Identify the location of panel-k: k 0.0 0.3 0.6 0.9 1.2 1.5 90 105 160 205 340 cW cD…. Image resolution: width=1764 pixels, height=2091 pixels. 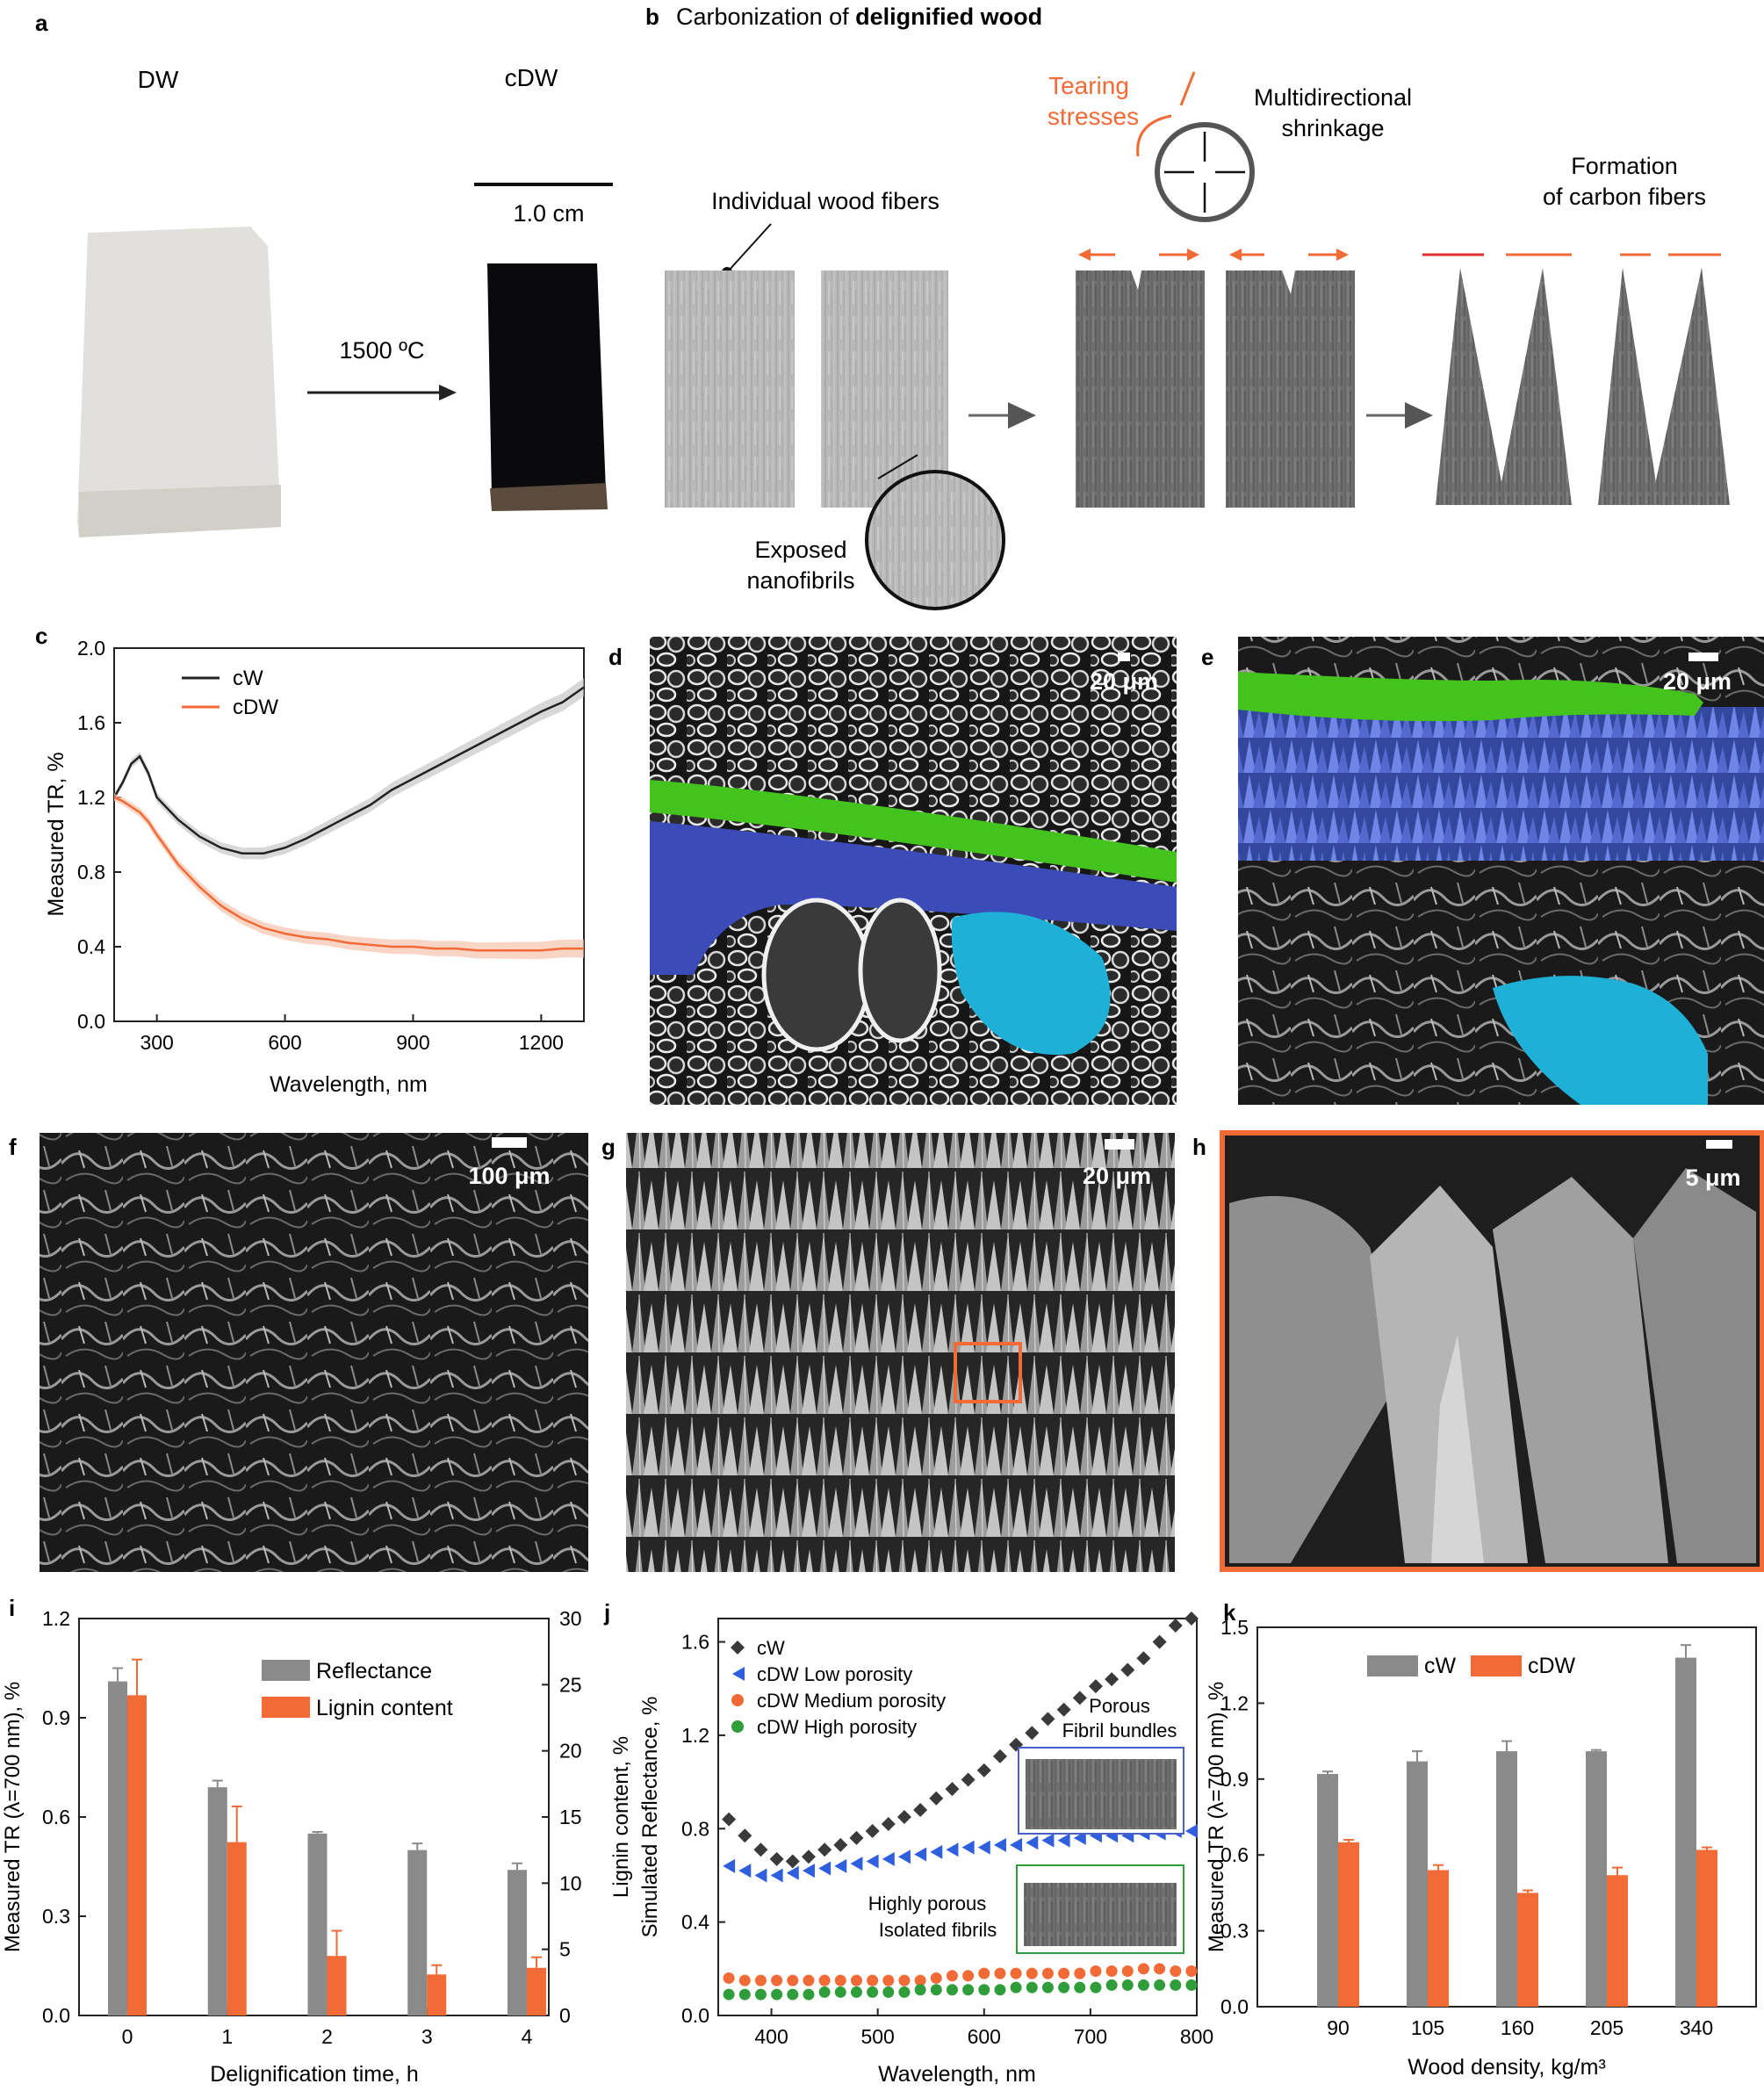
(1481, 1839).